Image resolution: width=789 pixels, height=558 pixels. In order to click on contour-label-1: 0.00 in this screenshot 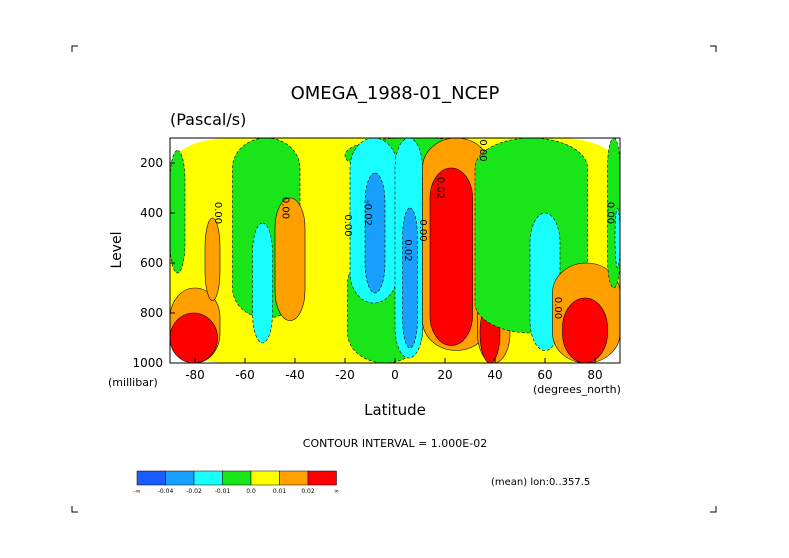, I will do `click(285, 208)`.